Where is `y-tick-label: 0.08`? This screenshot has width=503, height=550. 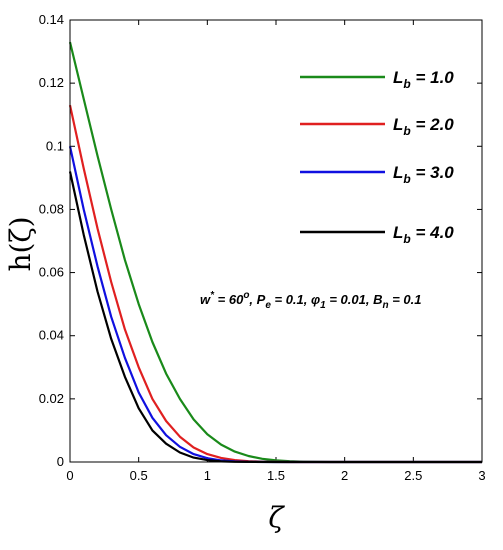 y-tick-label: 0.08 is located at coordinates (51, 208).